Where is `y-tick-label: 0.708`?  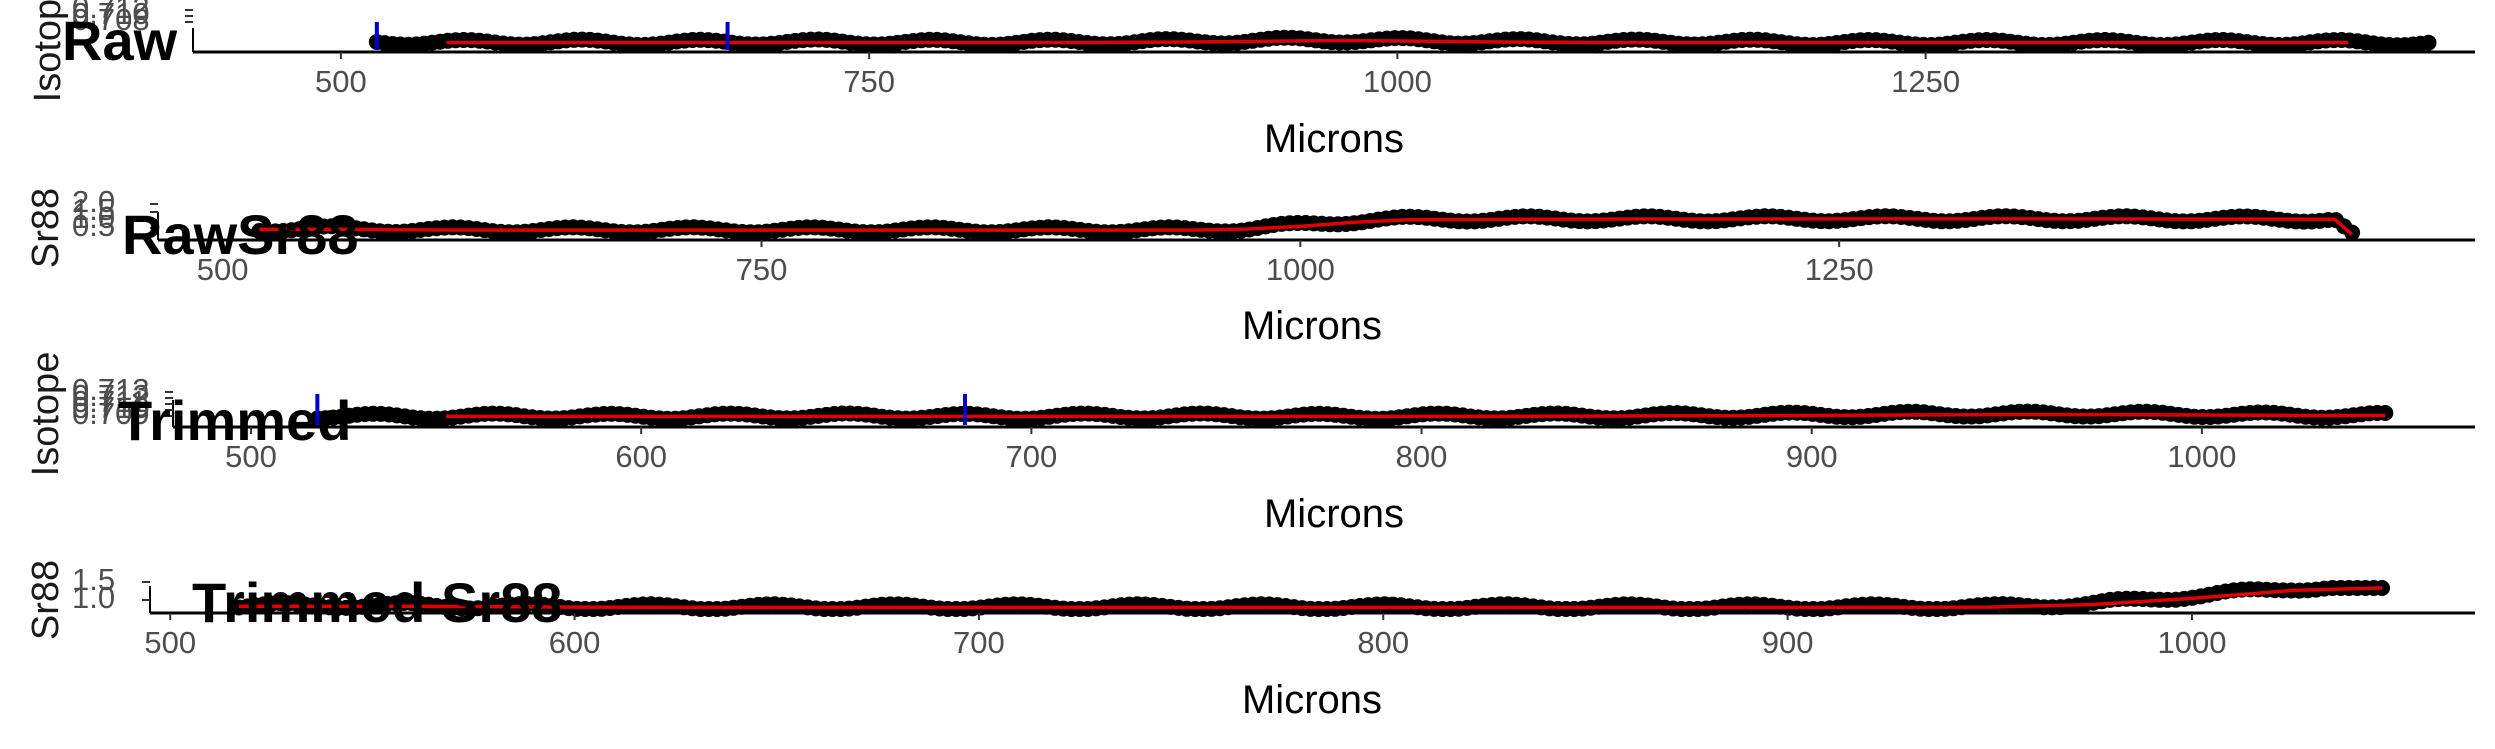
y-tick-label: 0.708 is located at coordinates (111, 19).